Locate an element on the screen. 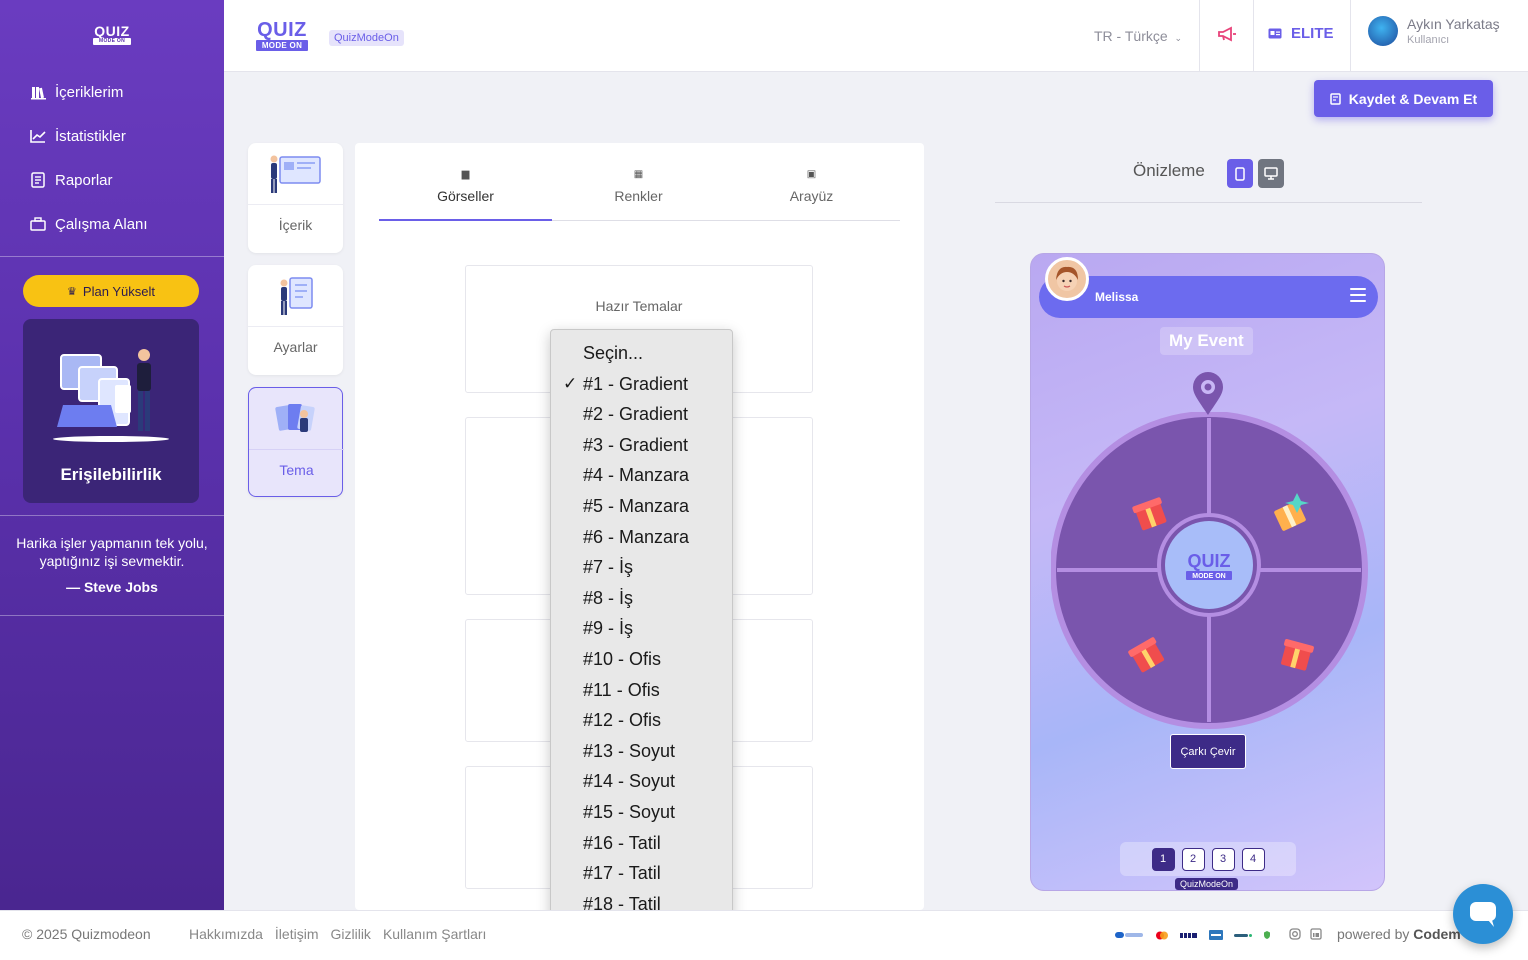 Image resolution: width=1528 pixels, height=960 pixels. theme-option: #8 - İş is located at coordinates (641, 598).